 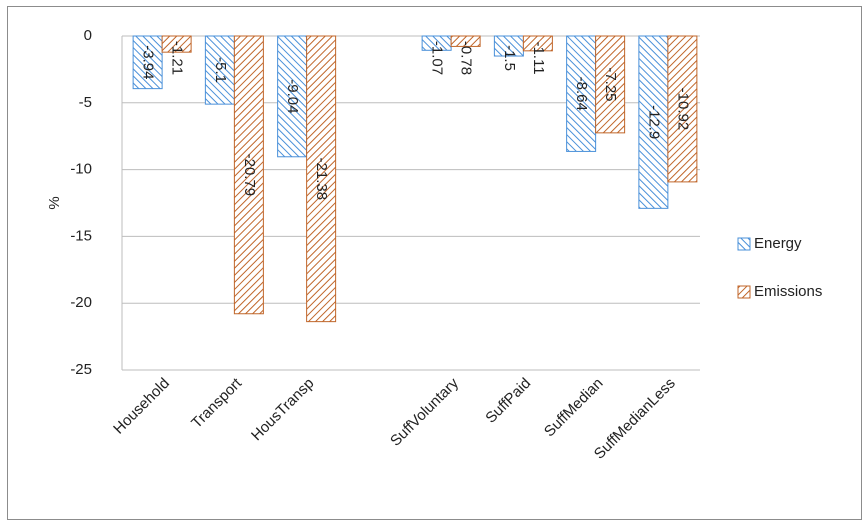 What do you see at coordinates (81, 169) in the screenshot?
I see `y-tick-label: -10` at bounding box center [81, 169].